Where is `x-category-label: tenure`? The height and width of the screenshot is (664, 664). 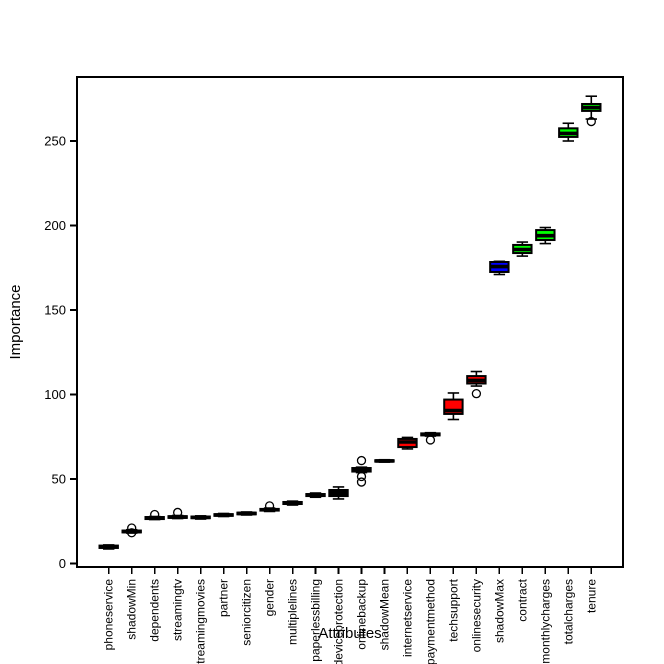
x-category-label: tenure is located at coordinates (591, 596).